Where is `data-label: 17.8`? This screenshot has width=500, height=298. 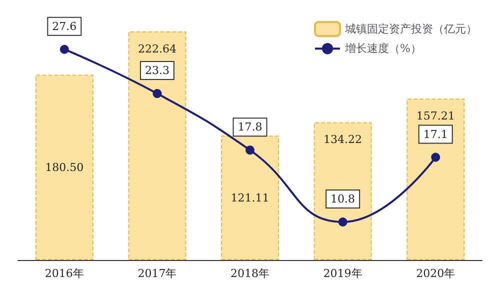 data-label: 17.8 is located at coordinates (250, 127).